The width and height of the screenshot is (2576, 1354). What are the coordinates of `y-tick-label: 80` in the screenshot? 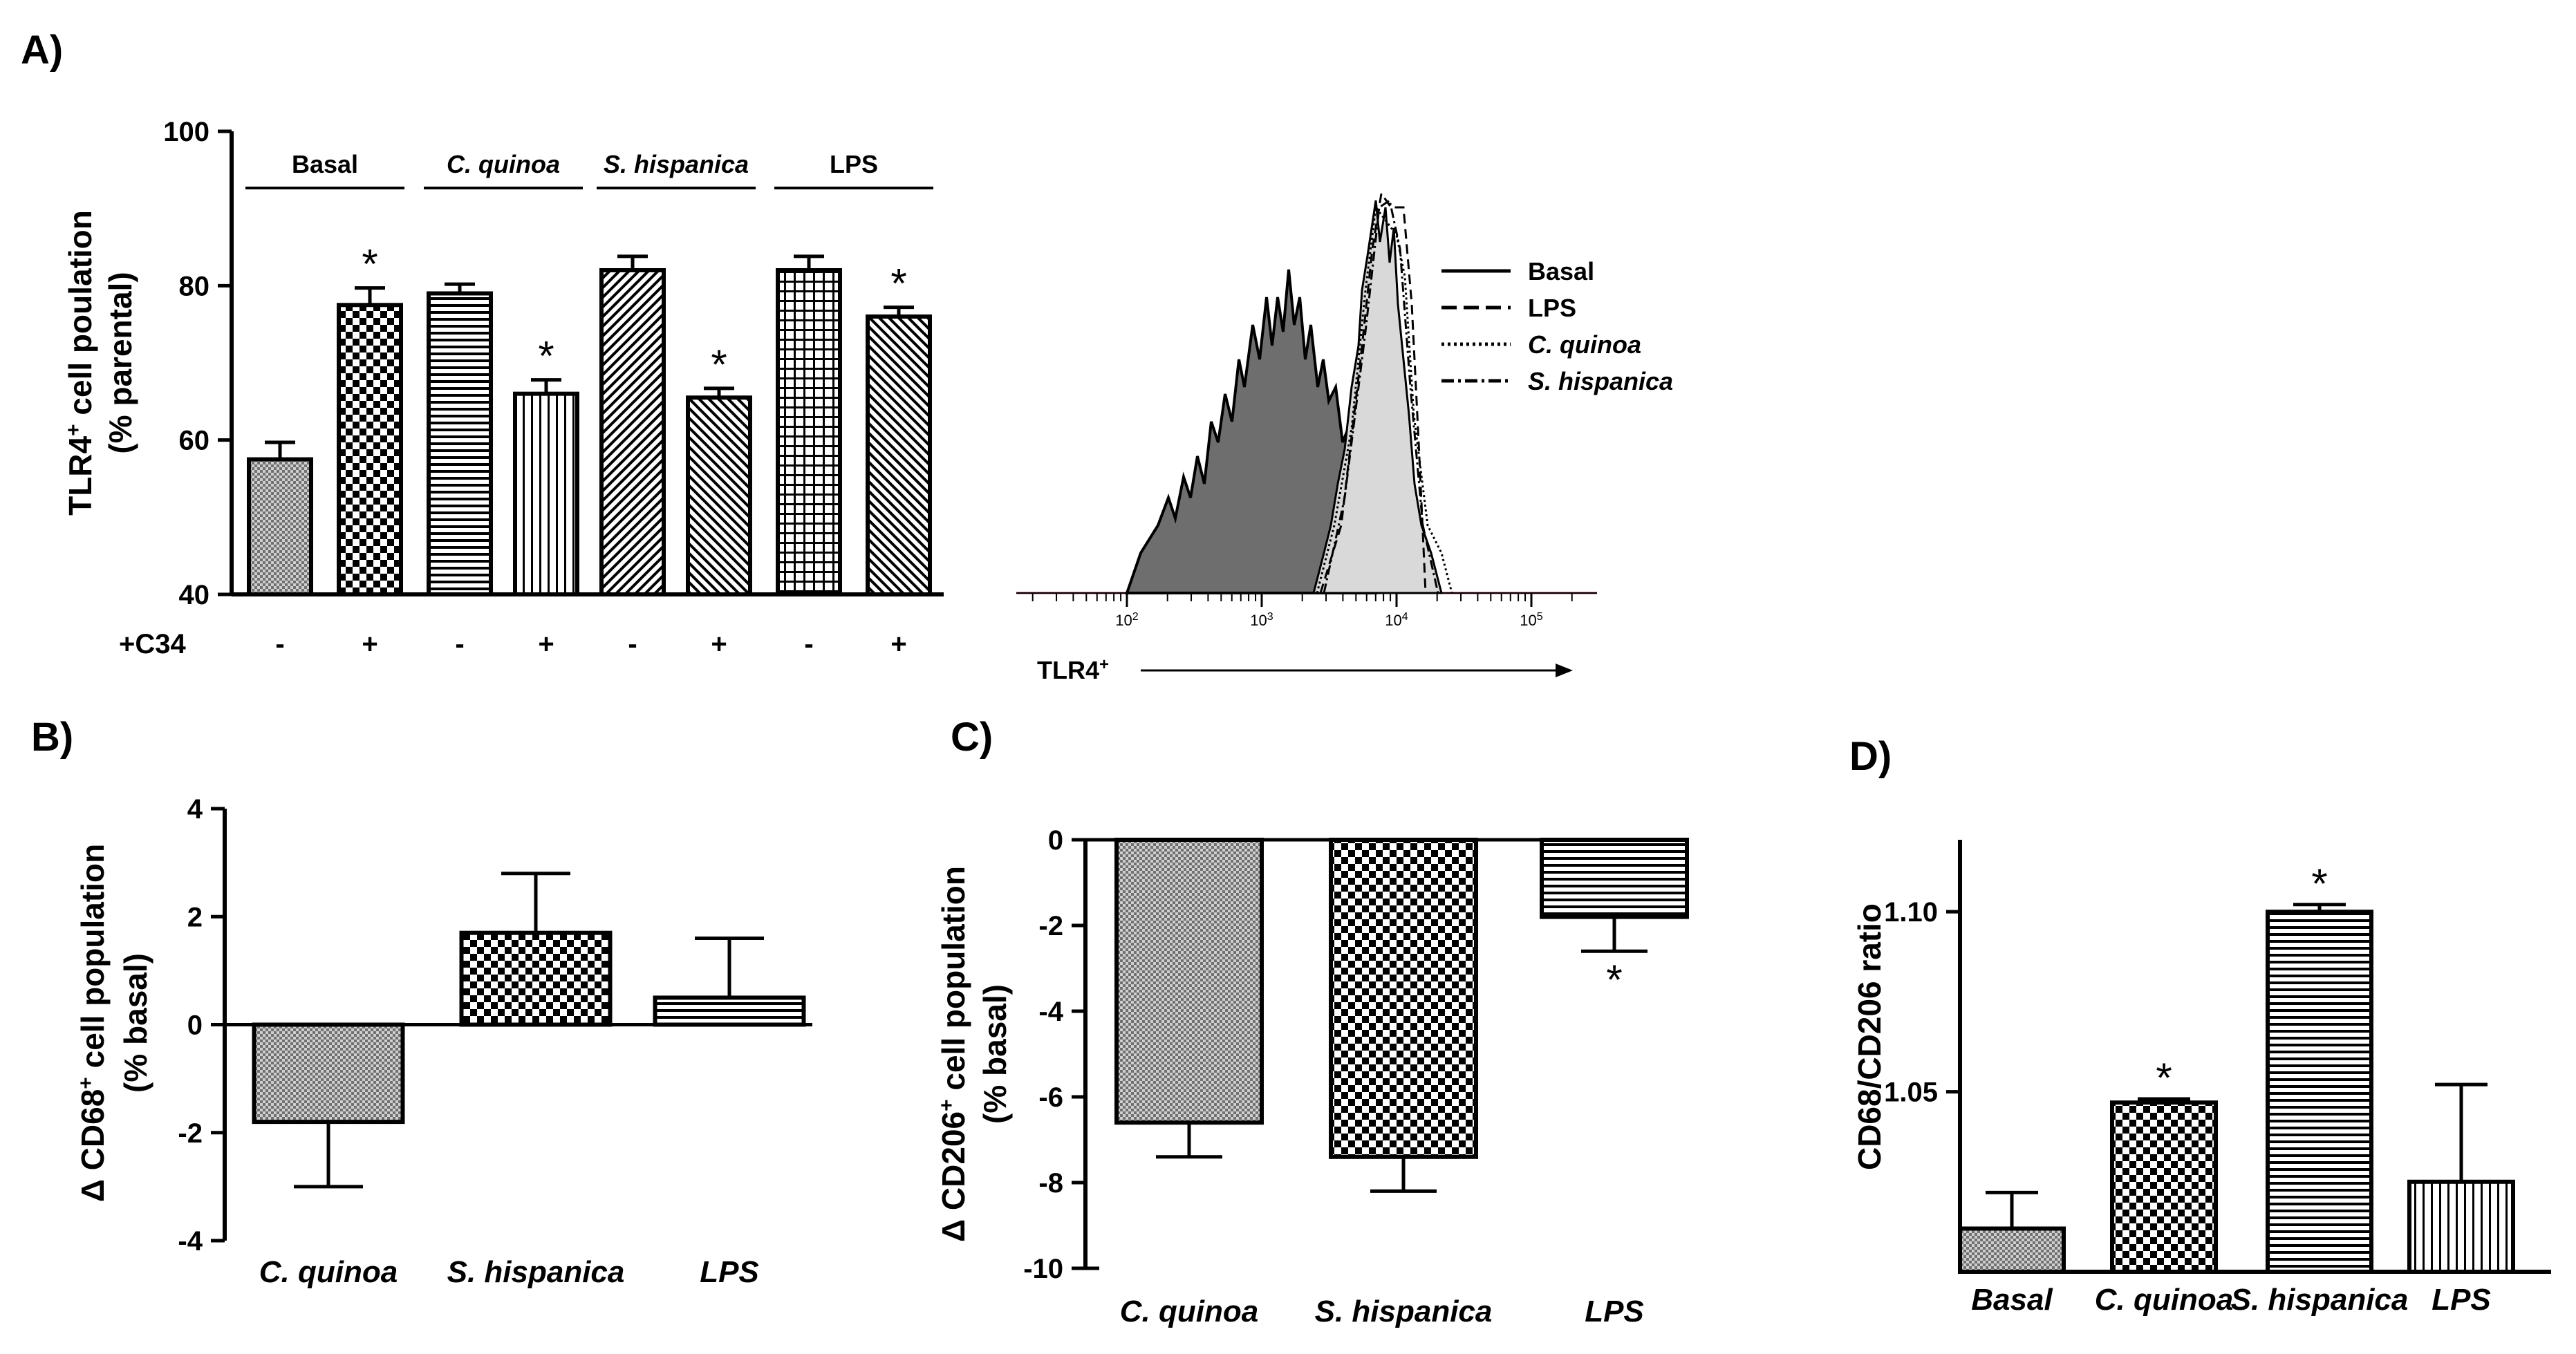 It's located at (194, 286).